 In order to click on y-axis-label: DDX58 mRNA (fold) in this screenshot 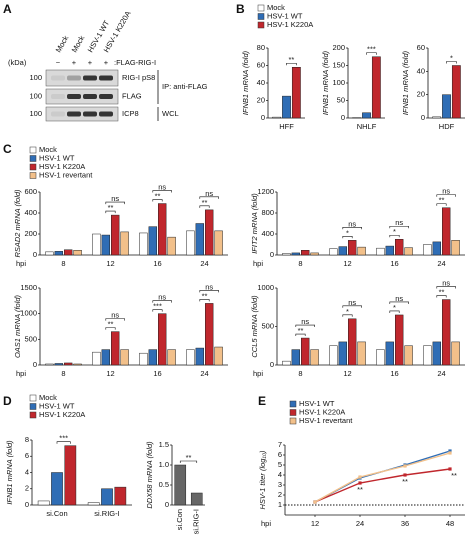, I will do `click(149, 475)`.